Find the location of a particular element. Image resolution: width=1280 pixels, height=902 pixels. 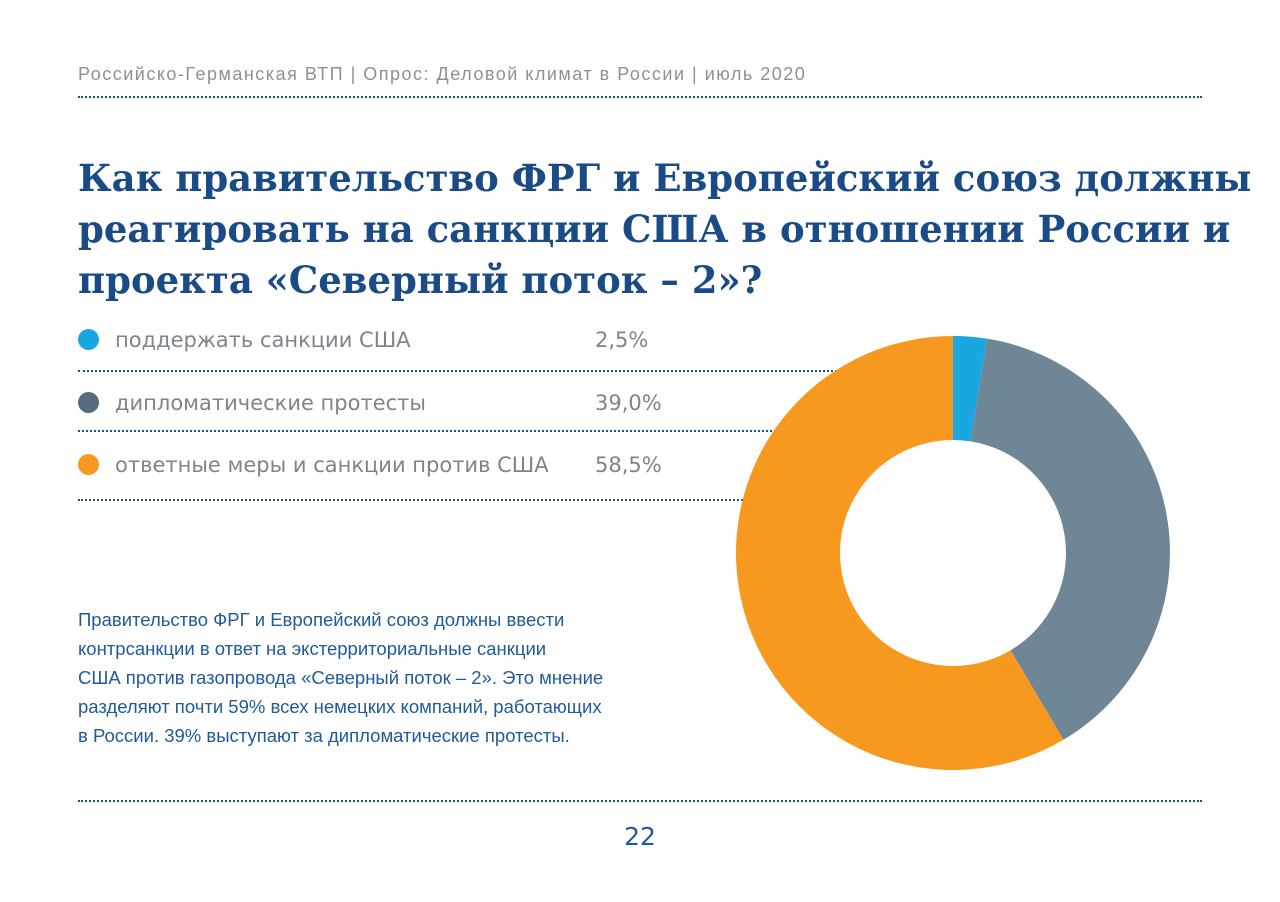

legend-value: 39,0% is located at coordinates (628, 403).